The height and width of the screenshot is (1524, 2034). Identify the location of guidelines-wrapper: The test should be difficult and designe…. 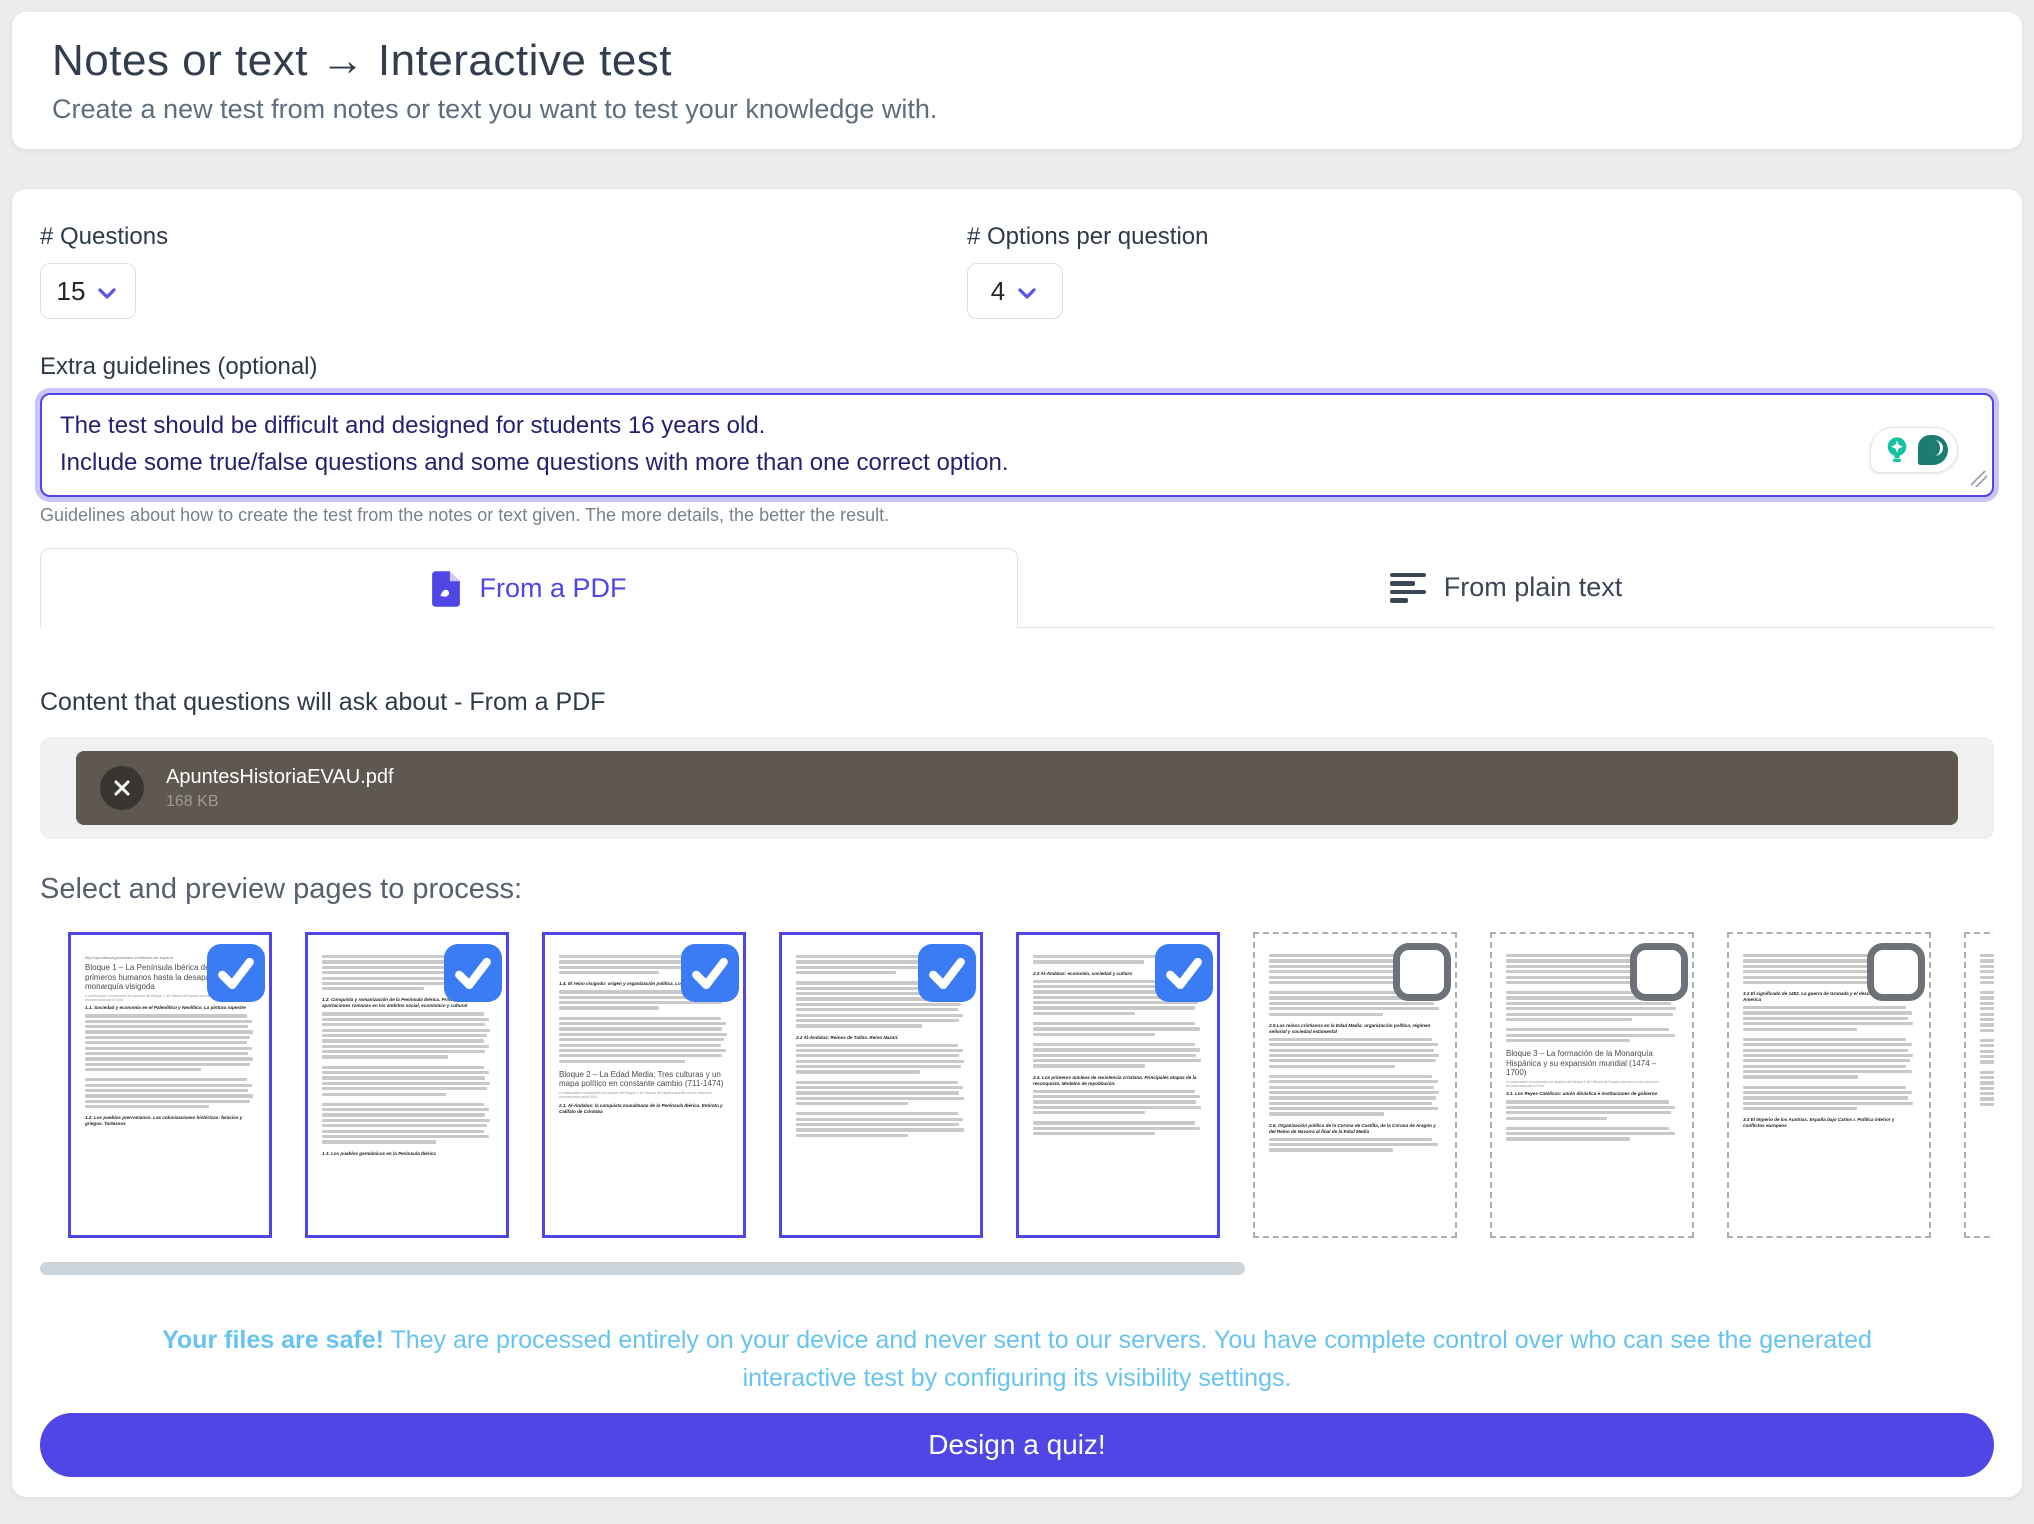
(1017, 445).